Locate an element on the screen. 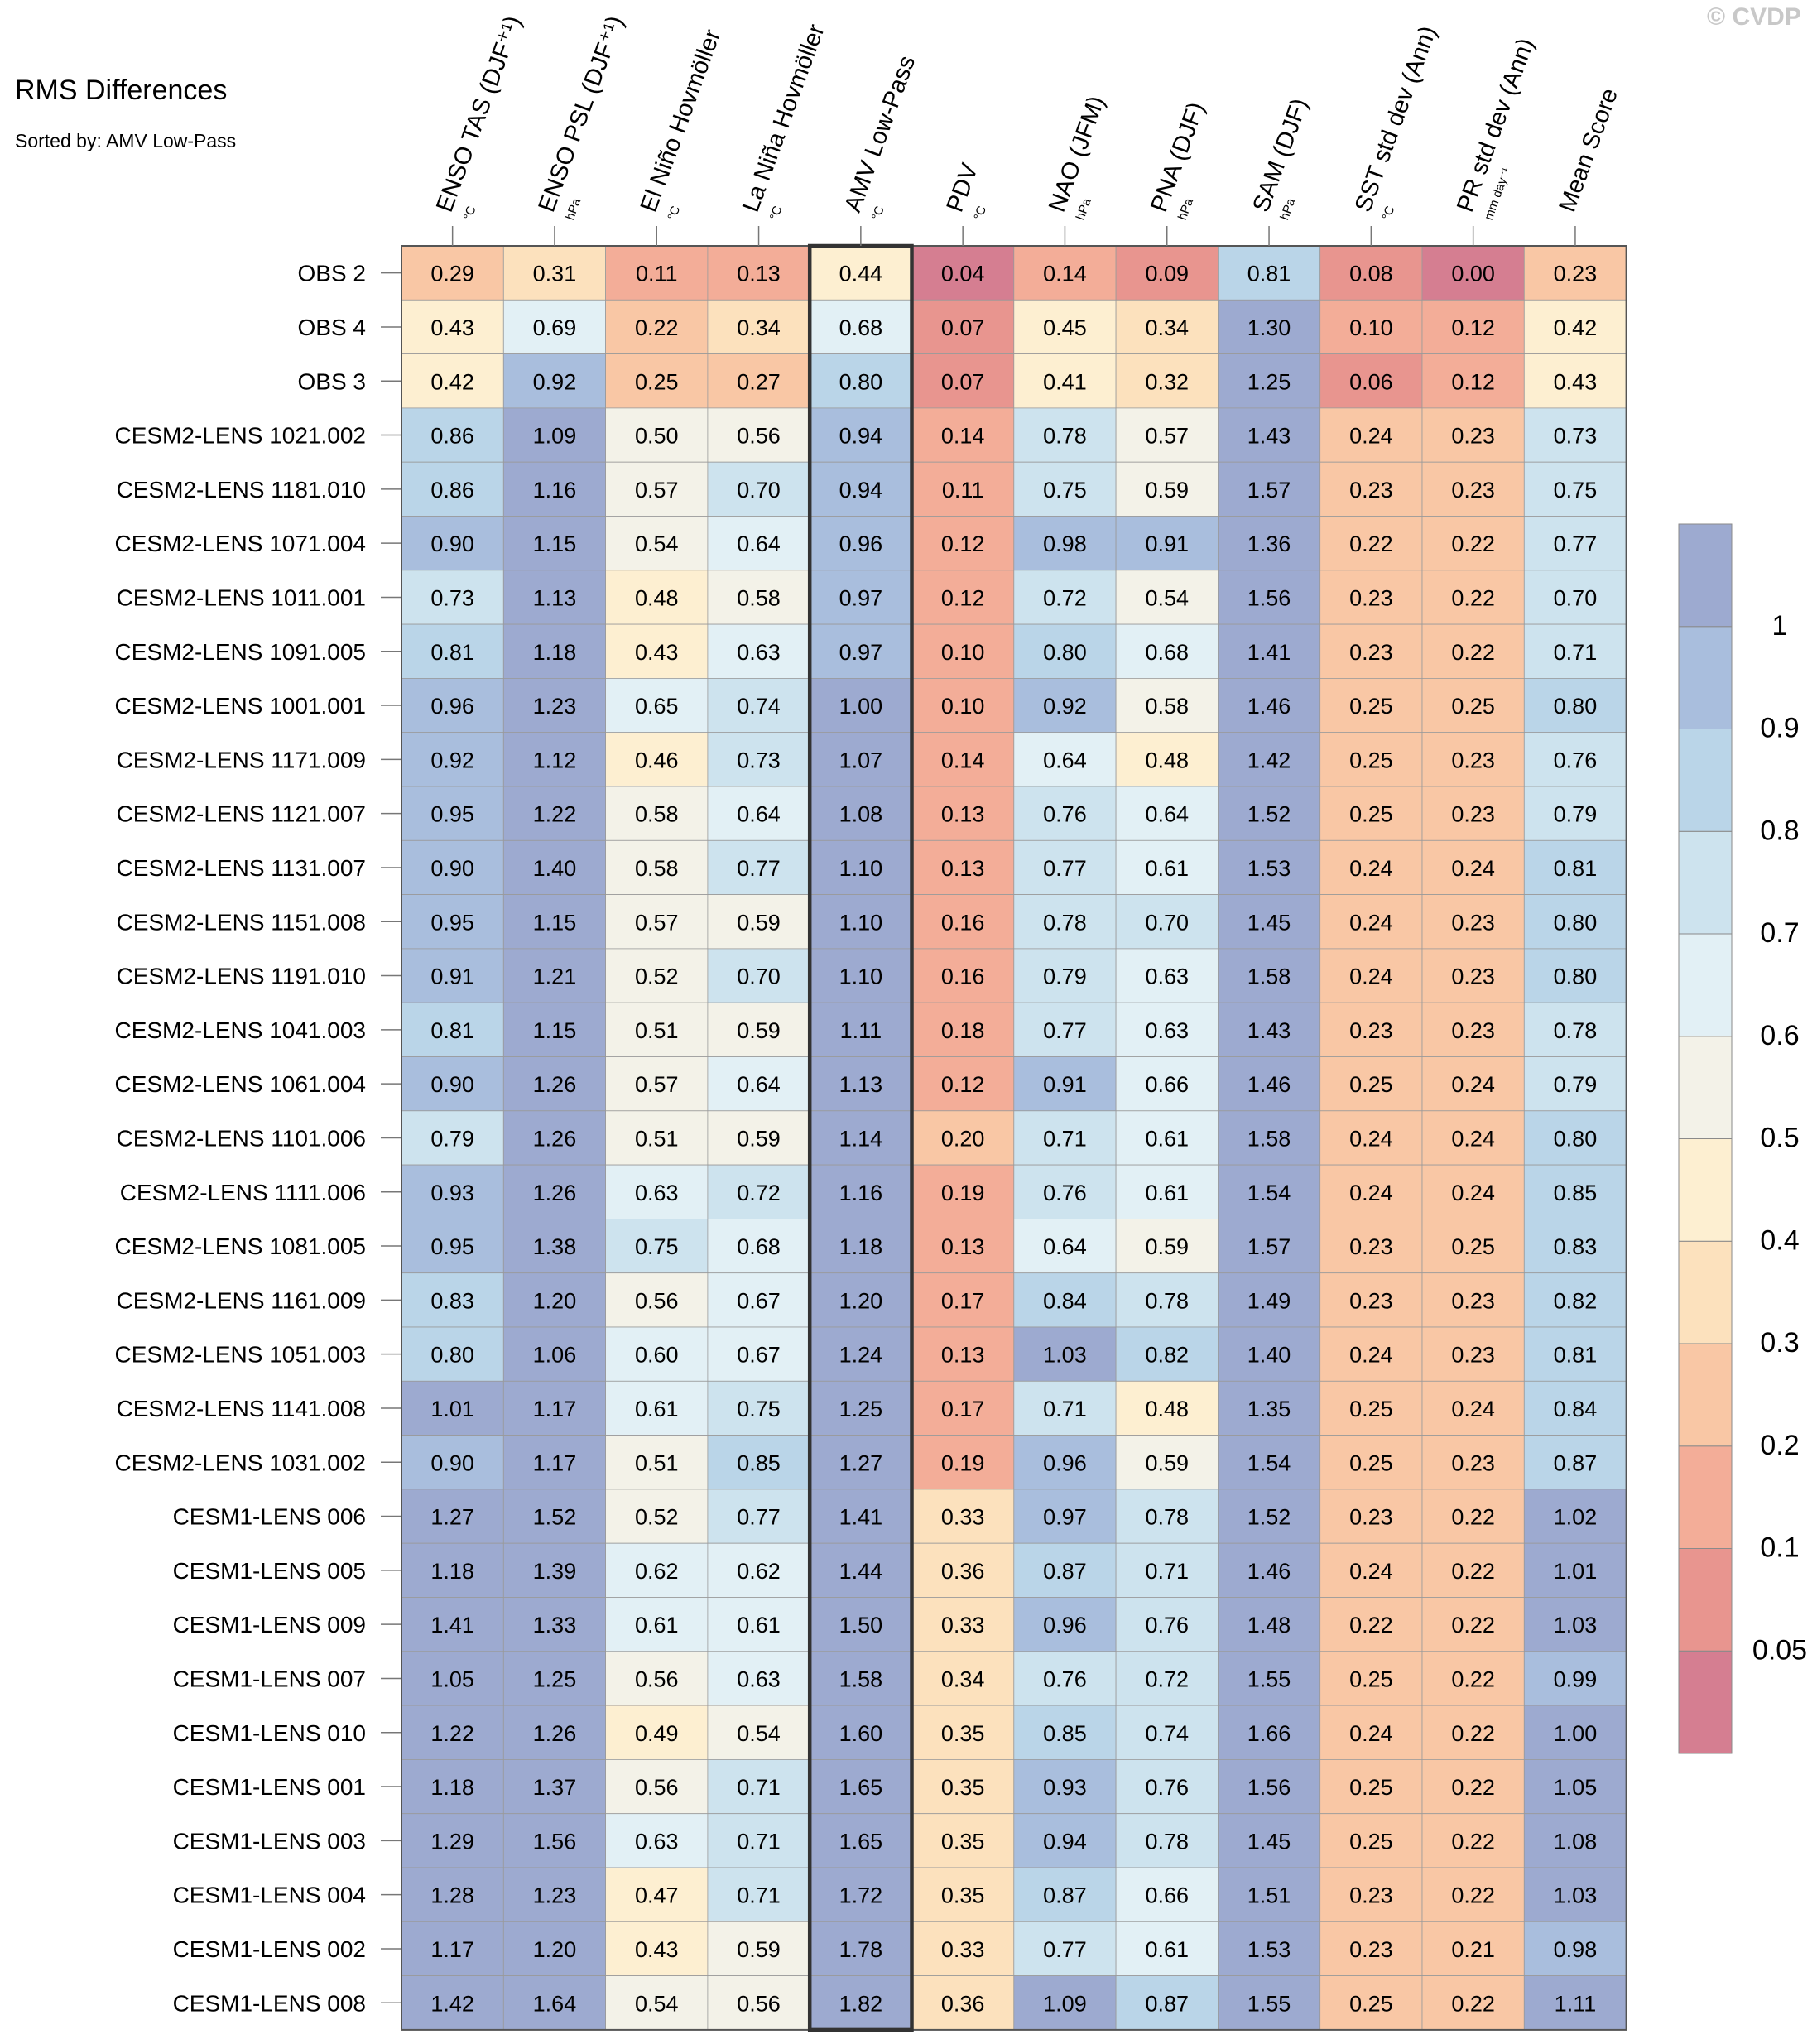  cell-value-label: 1.30 is located at coordinates (1269, 327).